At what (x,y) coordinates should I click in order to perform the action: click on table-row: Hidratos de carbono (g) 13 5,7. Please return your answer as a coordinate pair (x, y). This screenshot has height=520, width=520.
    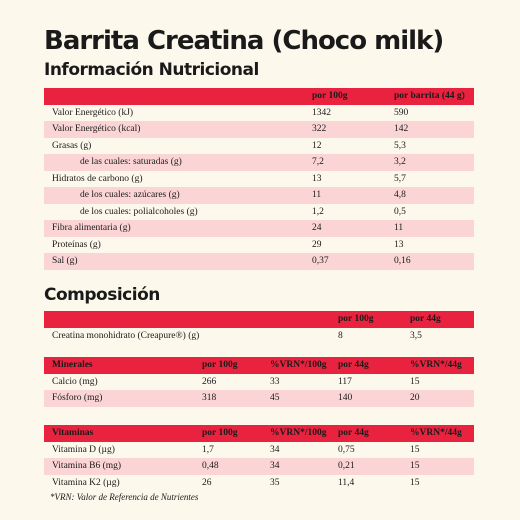
    Looking at the image, I should click on (259, 178).